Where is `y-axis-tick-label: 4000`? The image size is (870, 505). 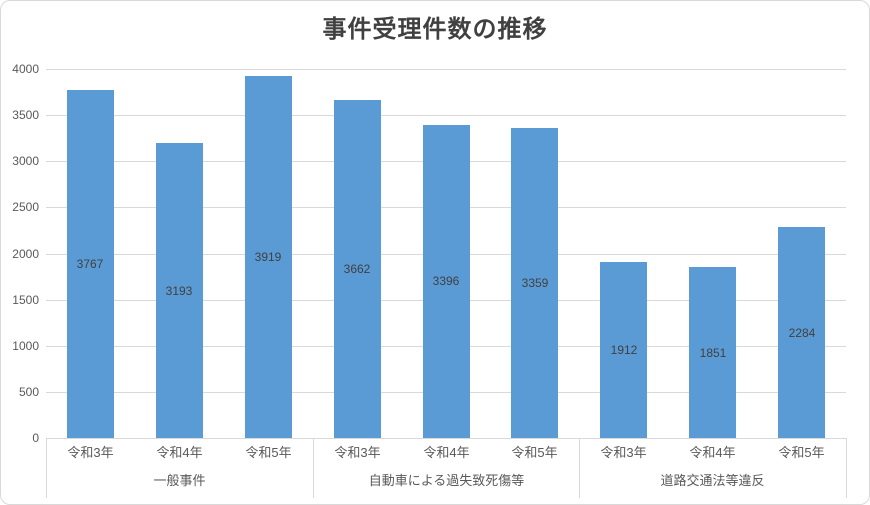
y-axis-tick-label: 4000 is located at coordinates (25, 69).